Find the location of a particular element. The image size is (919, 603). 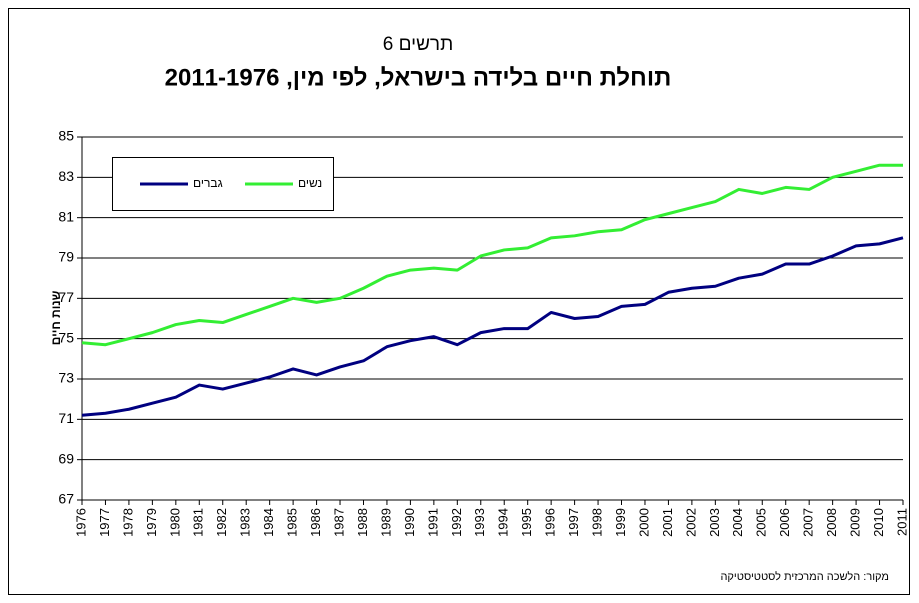

x-tick-label: 1989 is located at coordinates (385, 522).